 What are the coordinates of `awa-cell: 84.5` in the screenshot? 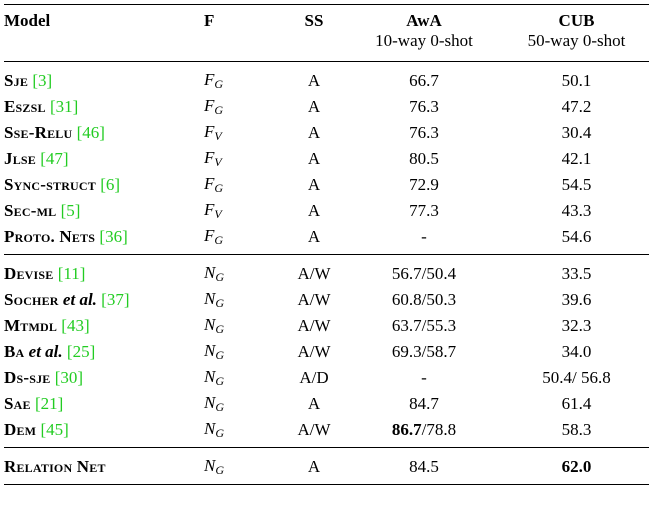 It's located at (424, 466).